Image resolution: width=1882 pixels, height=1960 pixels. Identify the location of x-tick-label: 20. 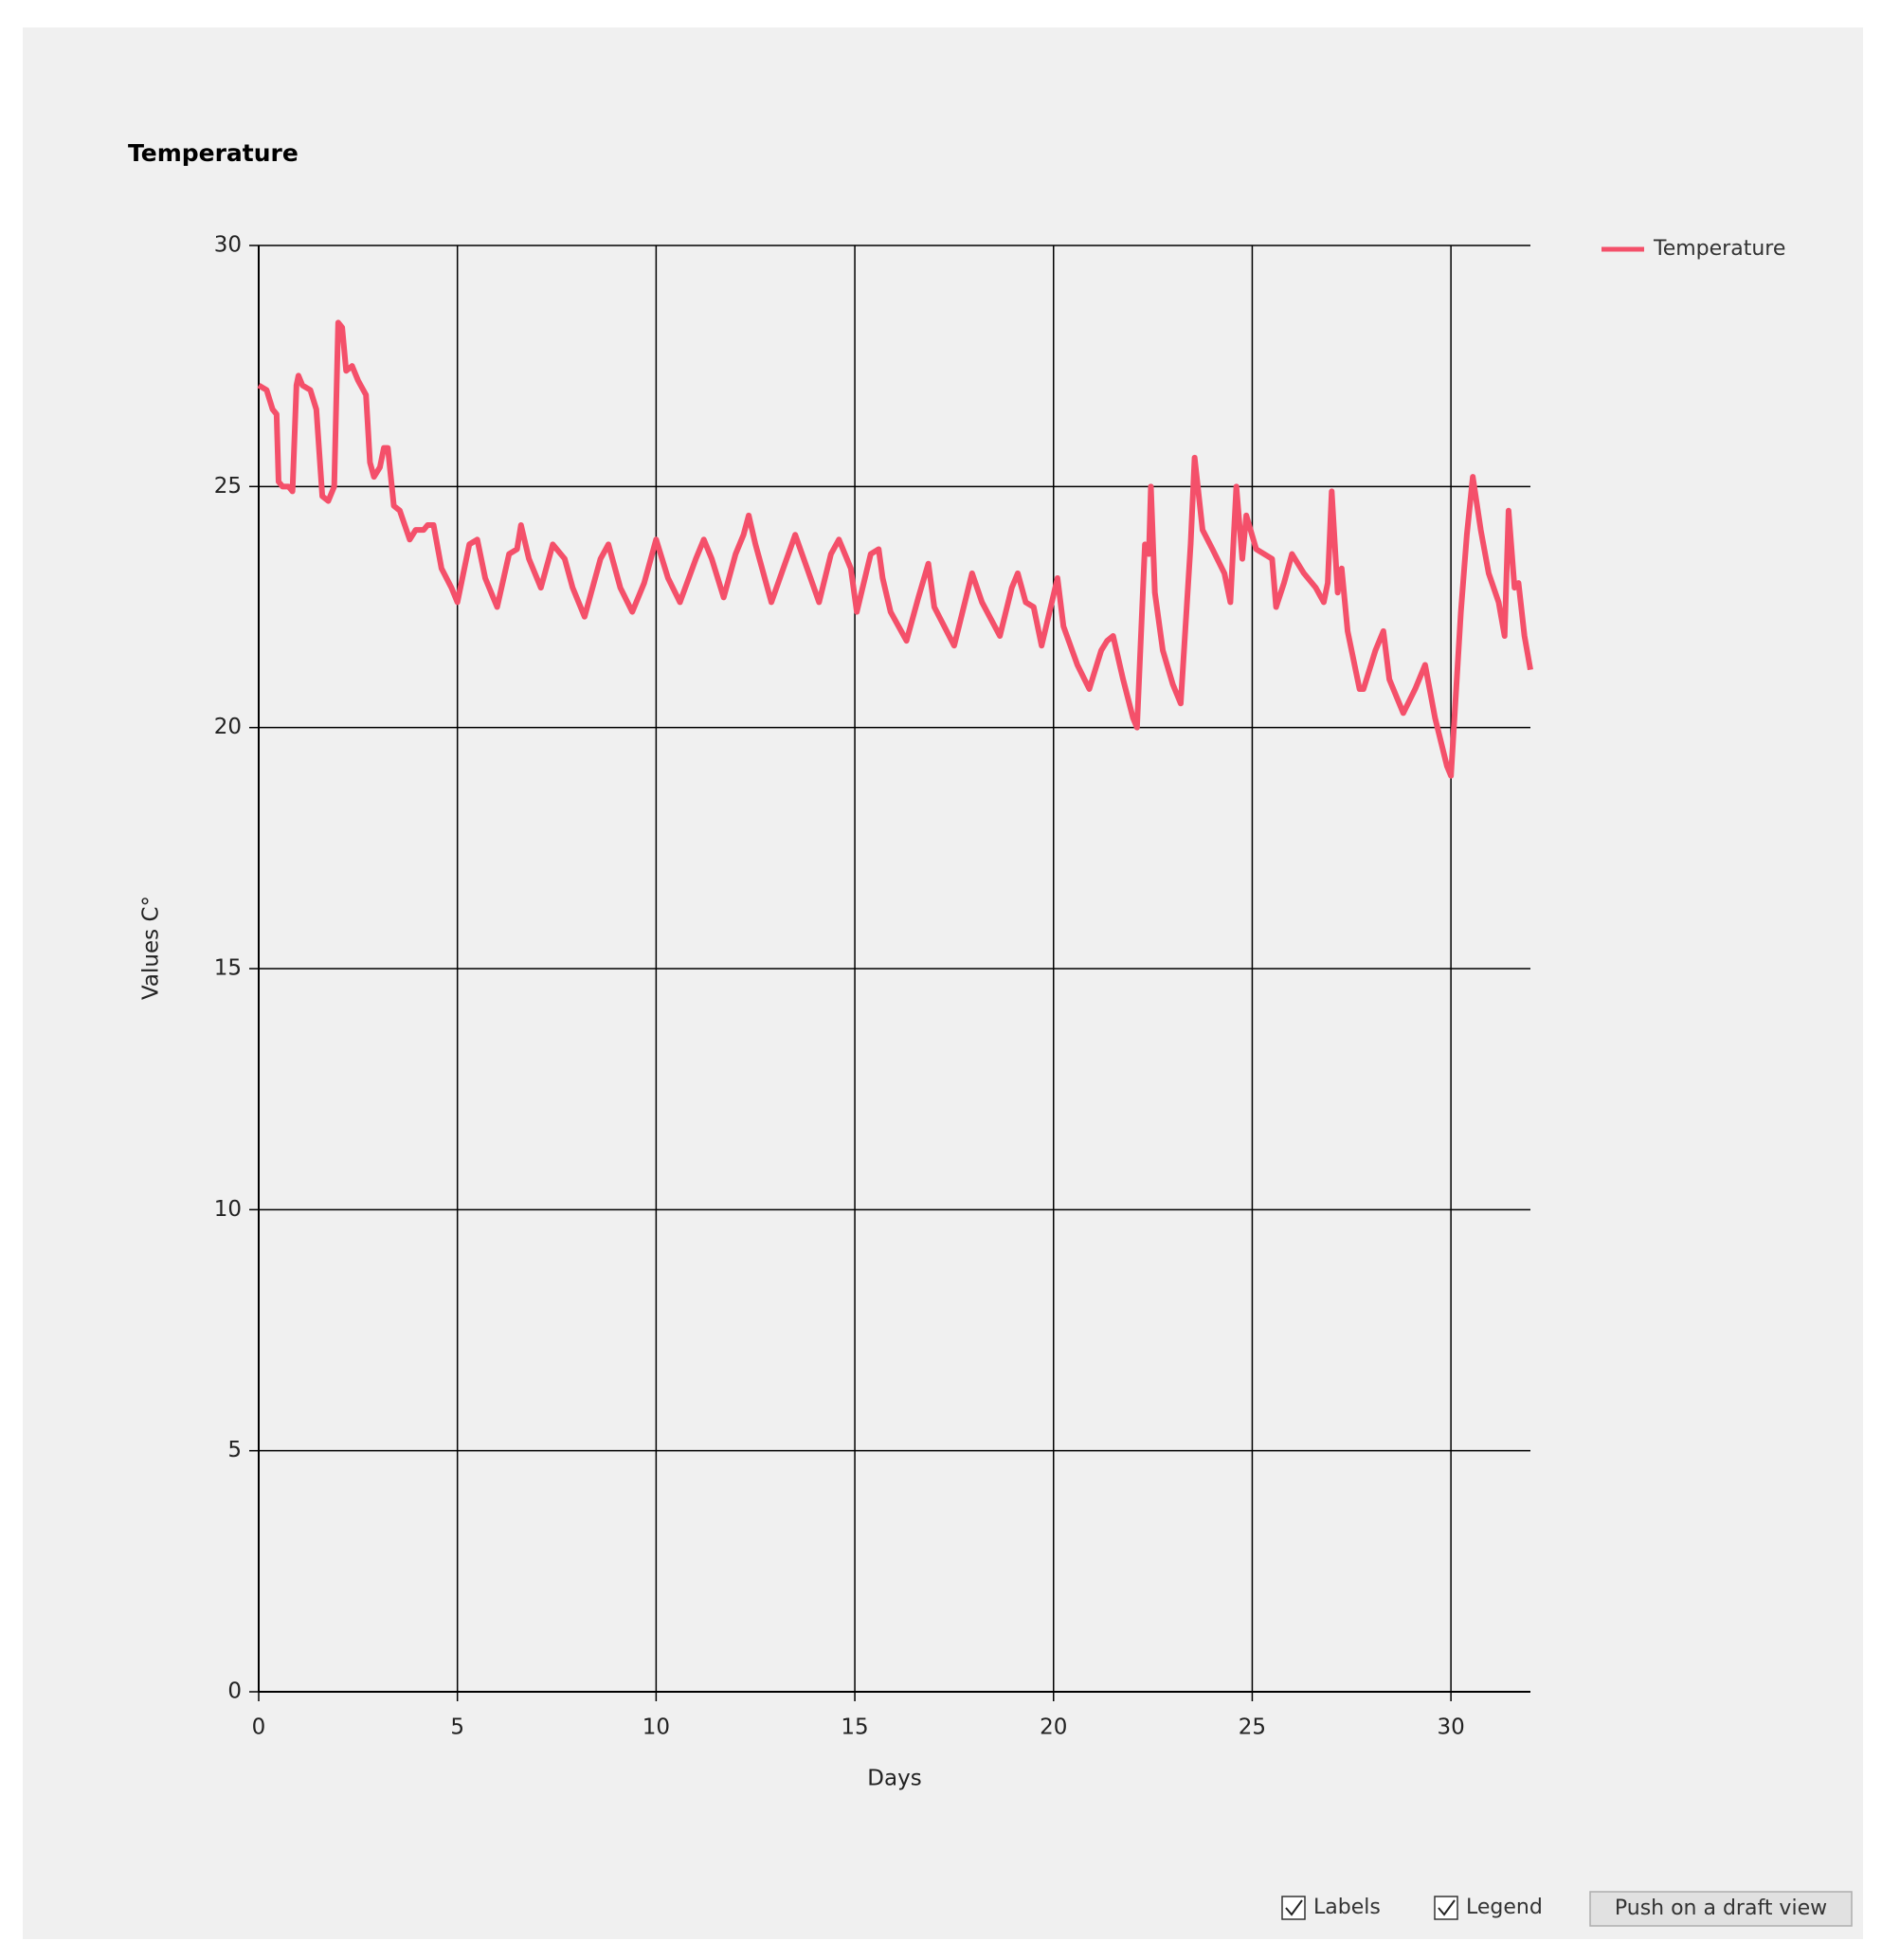
(1053, 1727).